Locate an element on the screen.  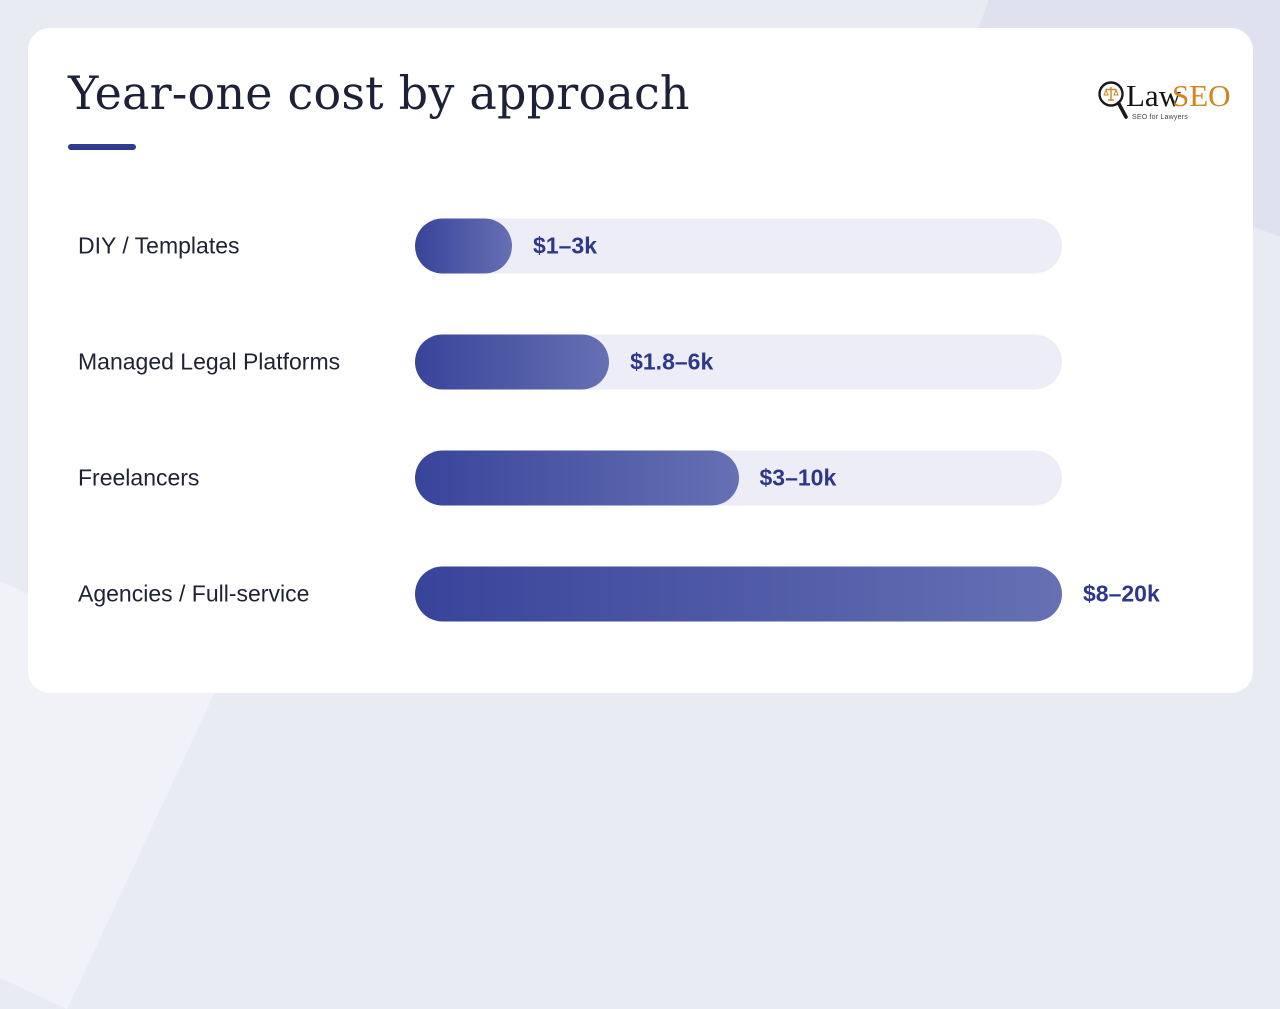
bar-label: DIY / Templates is located at coordinates (159, 245).